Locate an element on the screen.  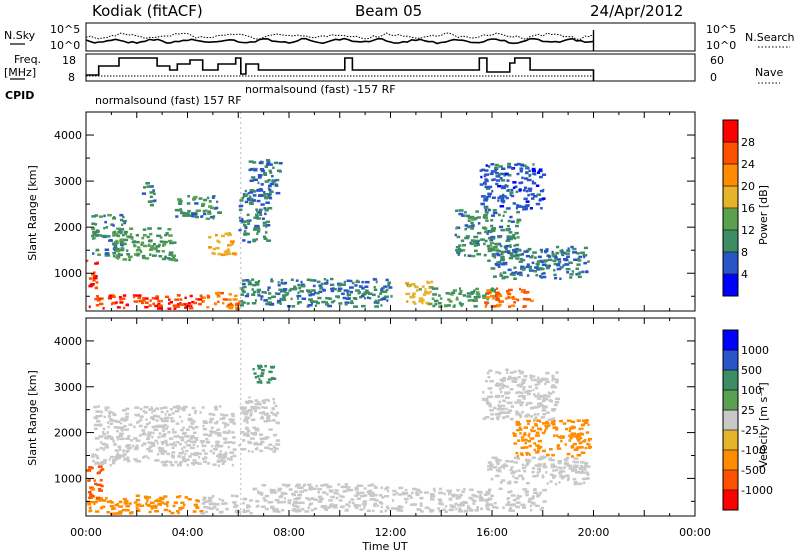
power-ylabel: Slant Range [km] is located at coordinates (32, 213).